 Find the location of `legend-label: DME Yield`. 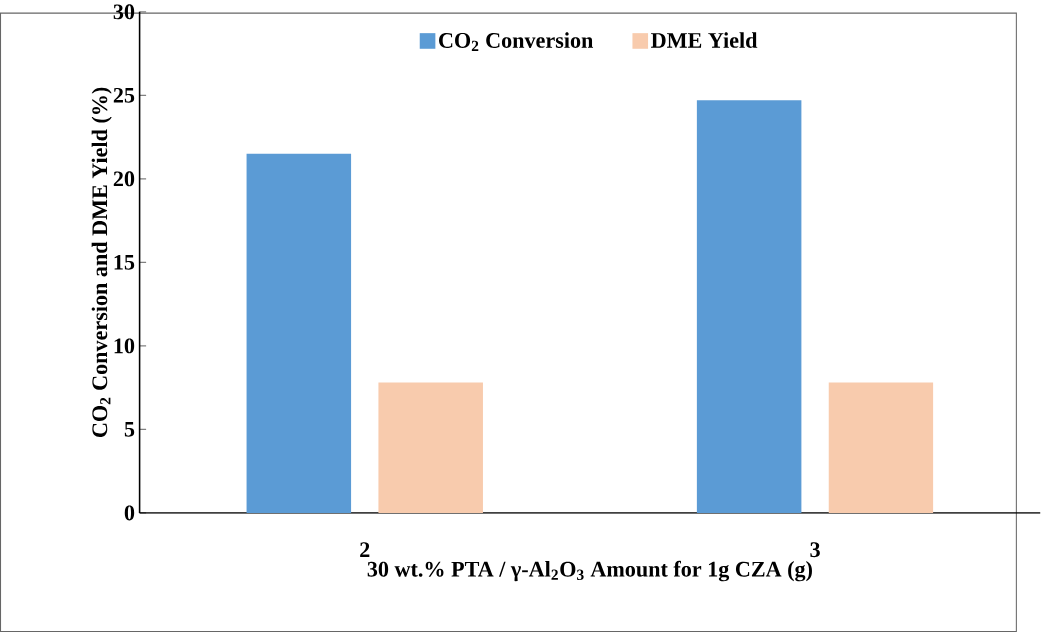

legend-label: DME Yield is located at coordinates (704, 40).